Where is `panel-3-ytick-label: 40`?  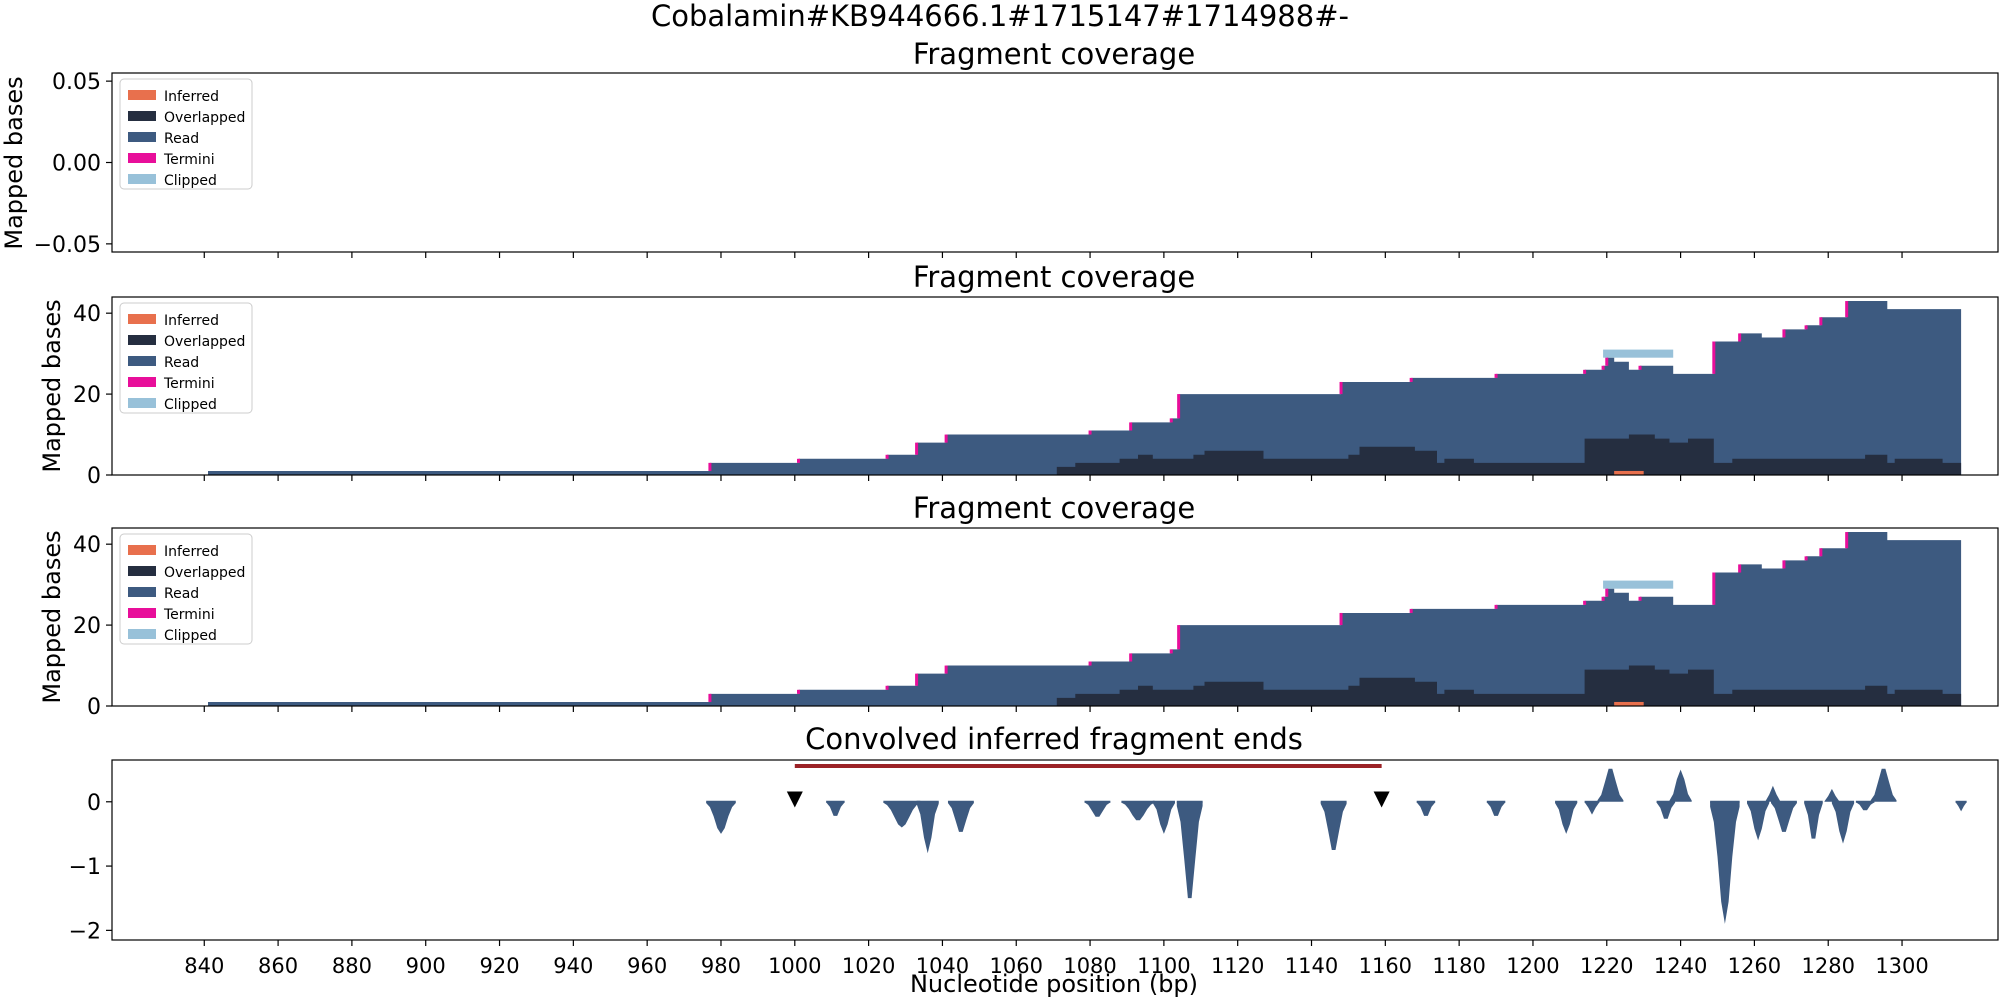
panel-3-ytick-label: 40 is located at coordinates (87, 545).